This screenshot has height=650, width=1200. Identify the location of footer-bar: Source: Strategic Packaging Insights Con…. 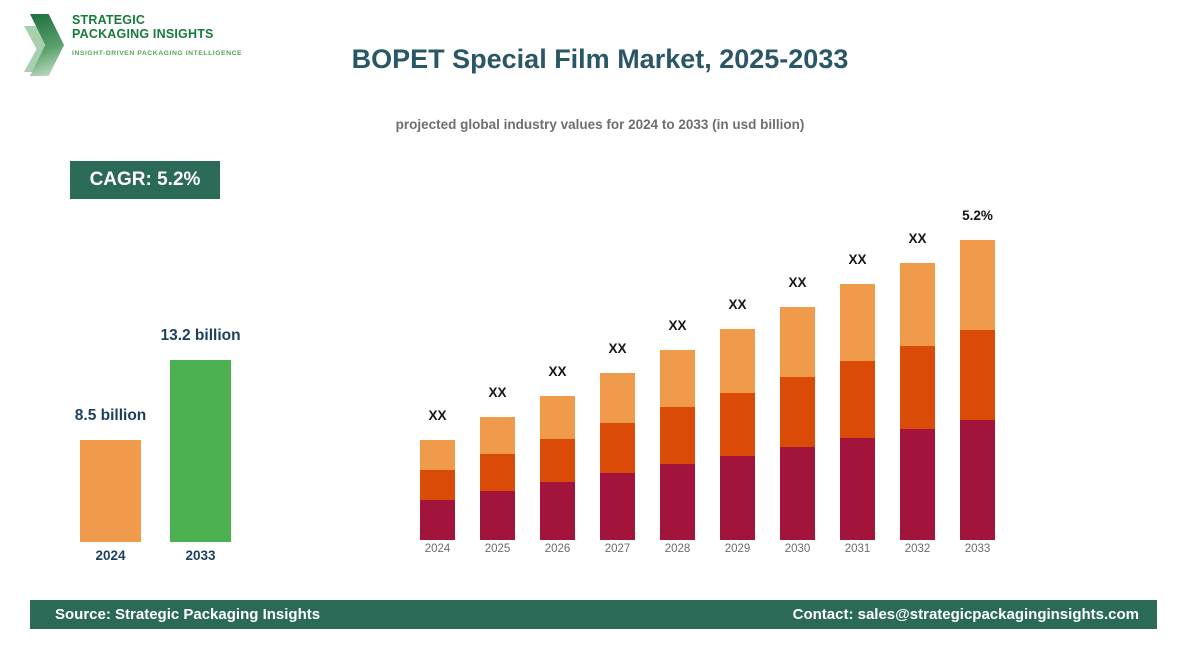
(593, 614).